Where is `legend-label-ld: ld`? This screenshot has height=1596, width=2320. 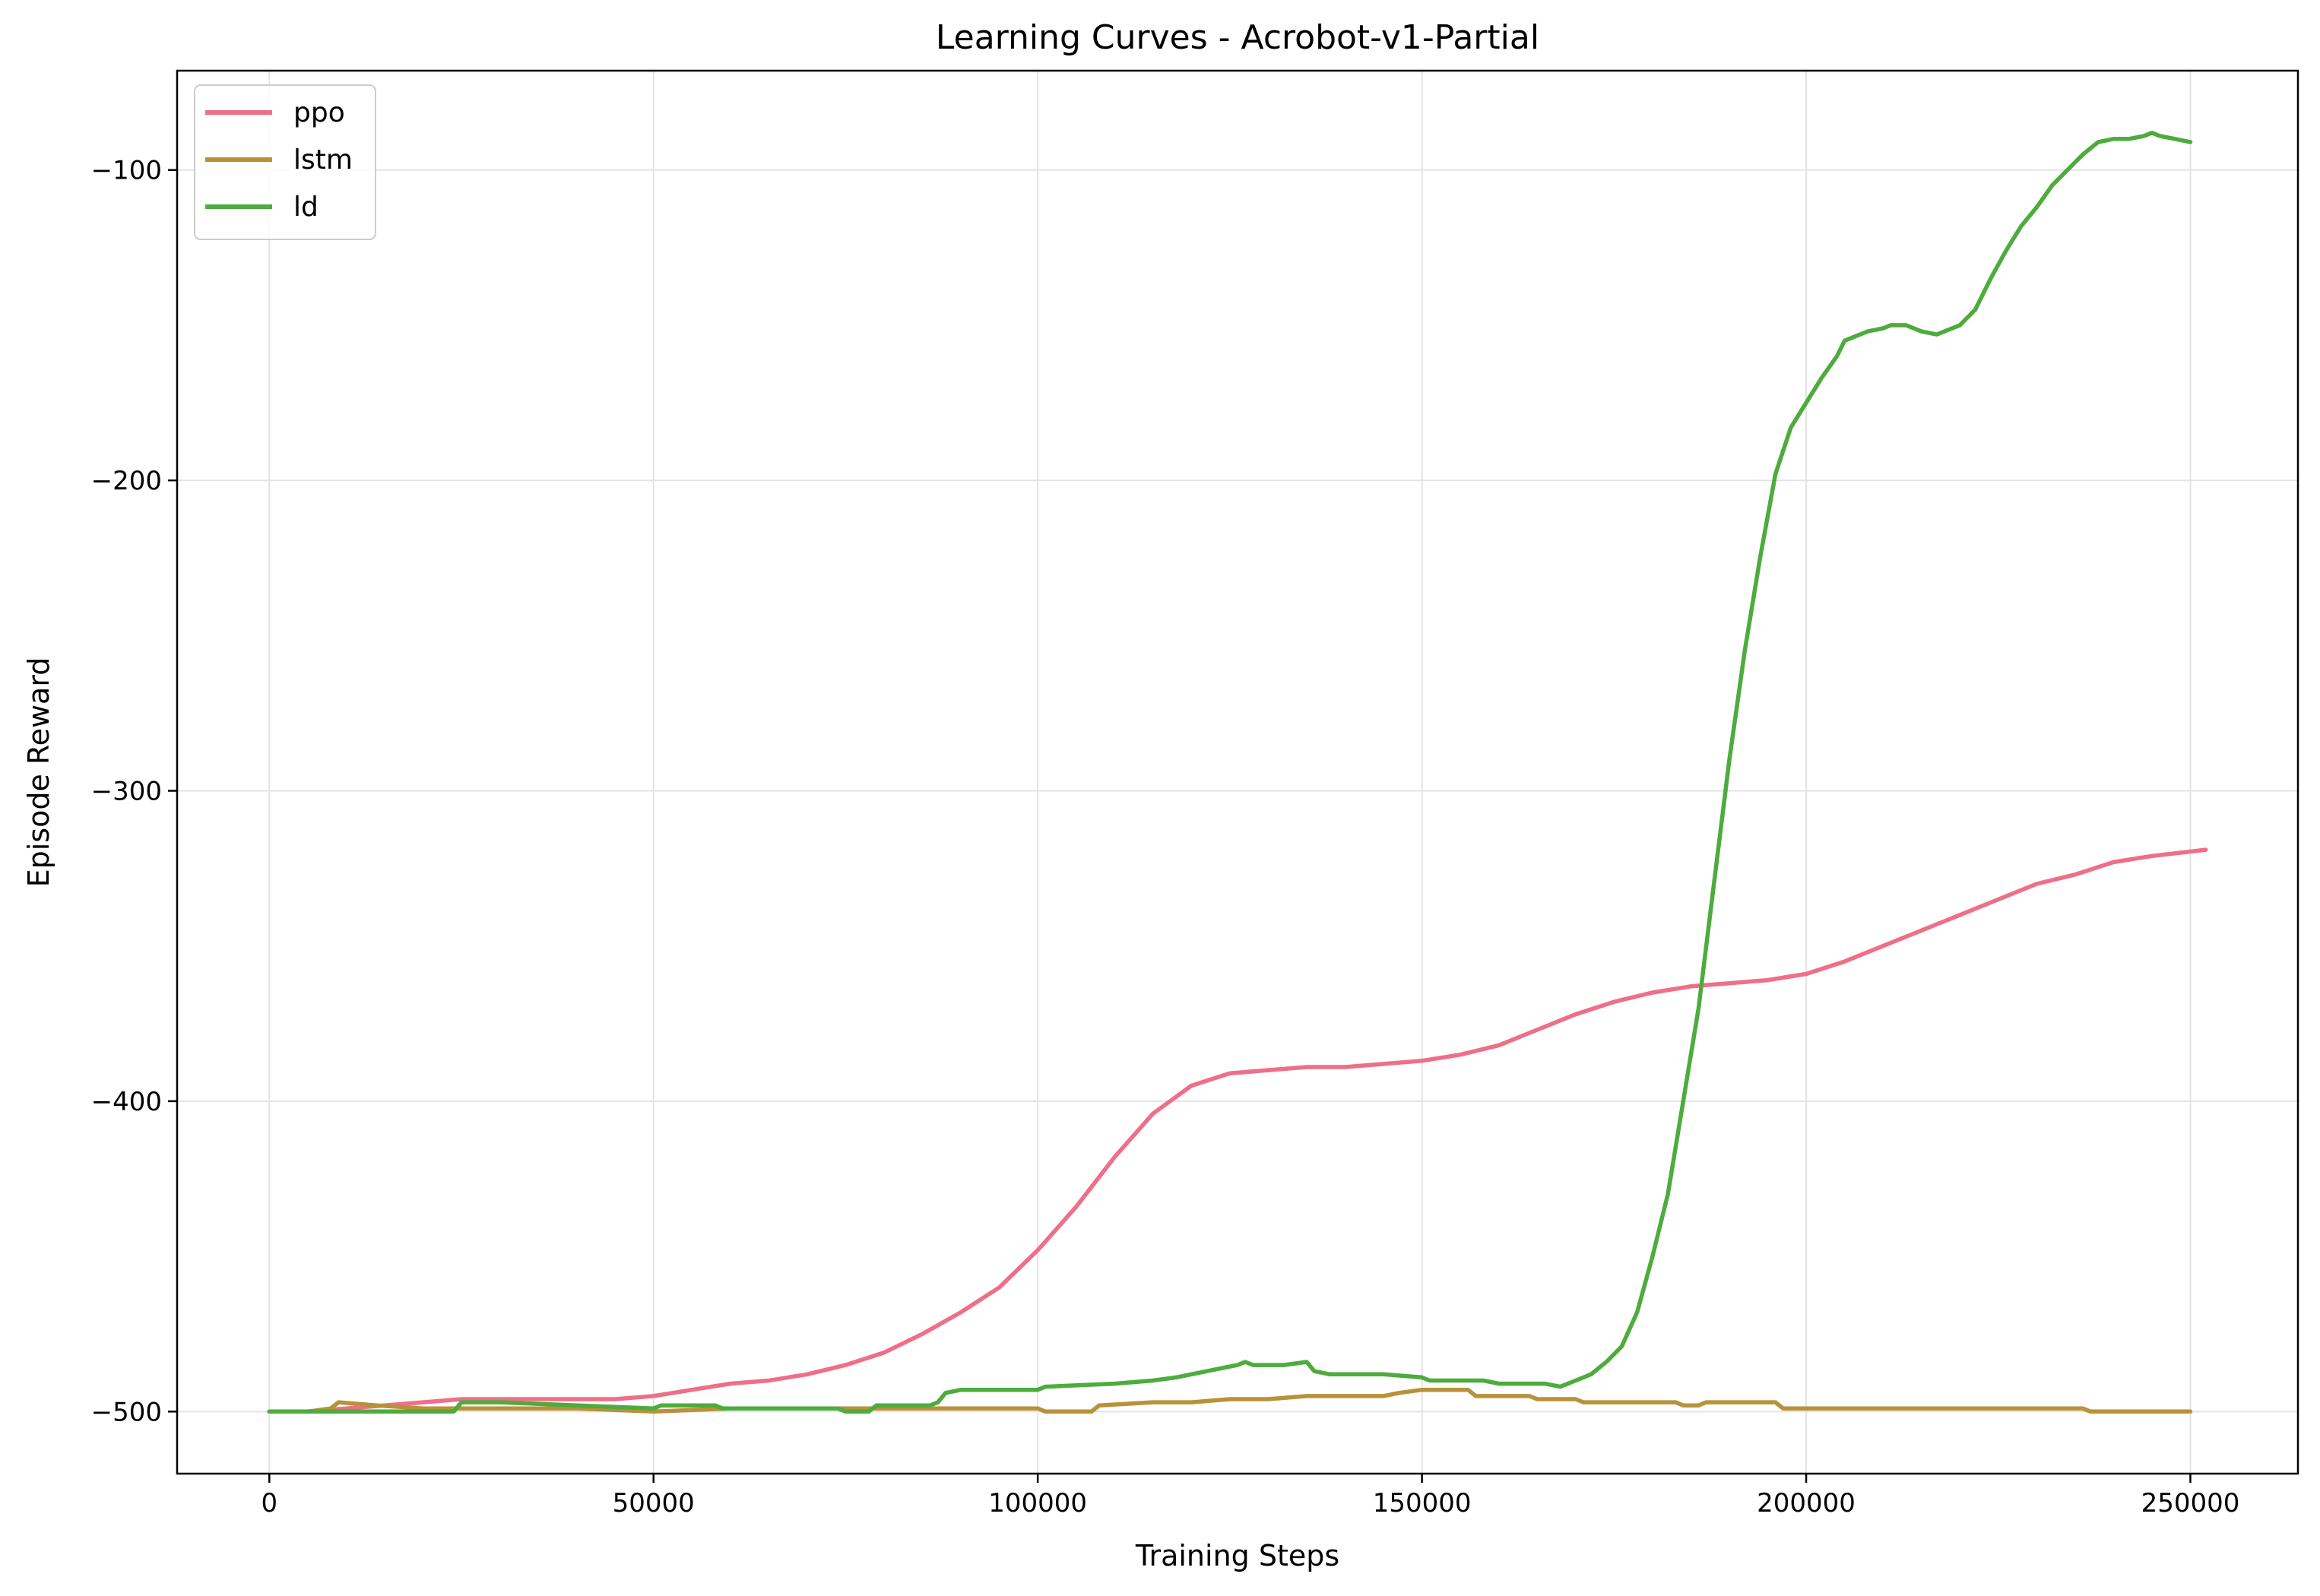 legend-label-ld: ld is located at coordinates (306, 207).